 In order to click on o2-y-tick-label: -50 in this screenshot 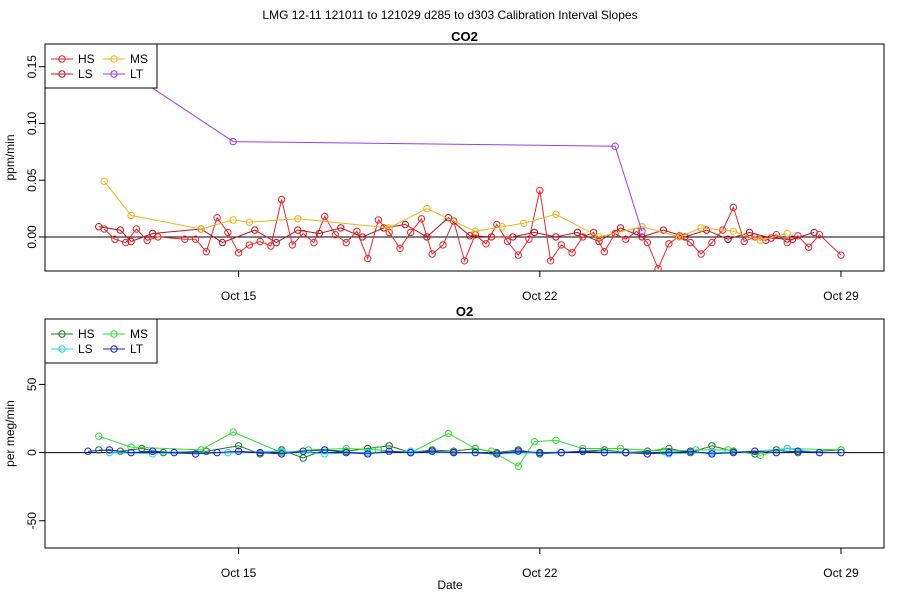, I will do `click(32, 521)`.